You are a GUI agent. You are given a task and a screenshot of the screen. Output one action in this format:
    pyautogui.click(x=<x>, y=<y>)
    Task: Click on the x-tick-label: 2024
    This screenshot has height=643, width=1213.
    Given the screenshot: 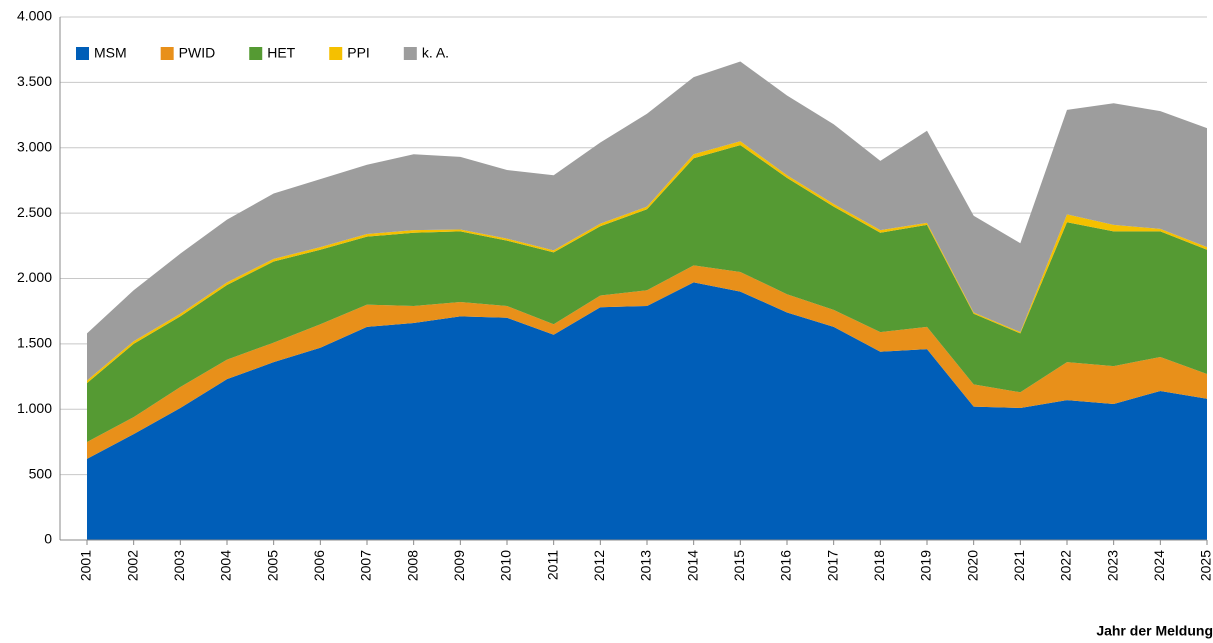 What is the action you would take?
    pyautogui.click(x=1159, y=565)
    